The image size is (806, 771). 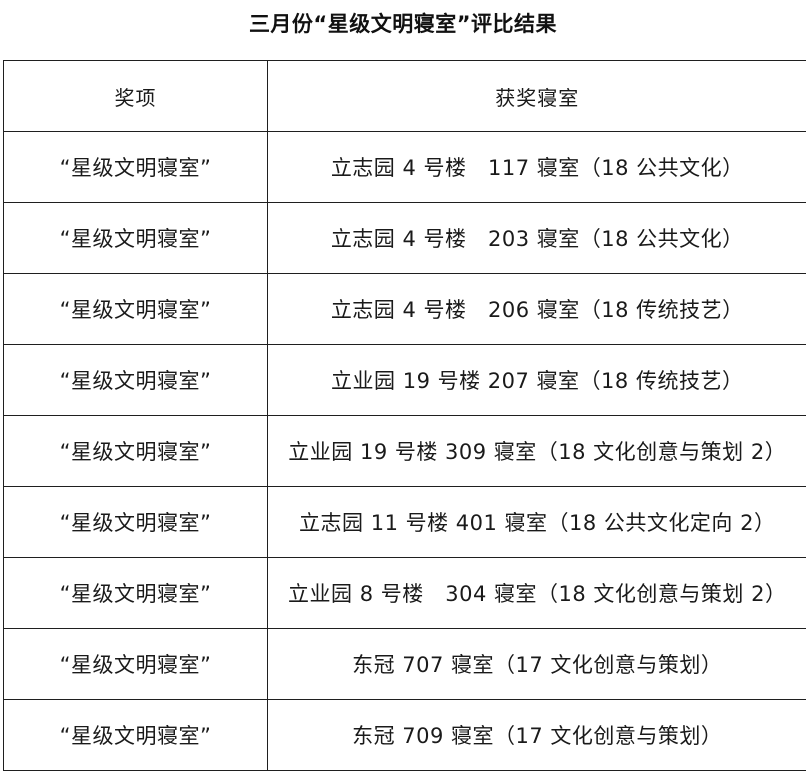 What do you see at coordinates (537, 522) in the screenshot?
I see `cell-dorm: 立志园 11 号楼 401 寝室（18 公共文化定向 2）` at bounding box center [537, 522].